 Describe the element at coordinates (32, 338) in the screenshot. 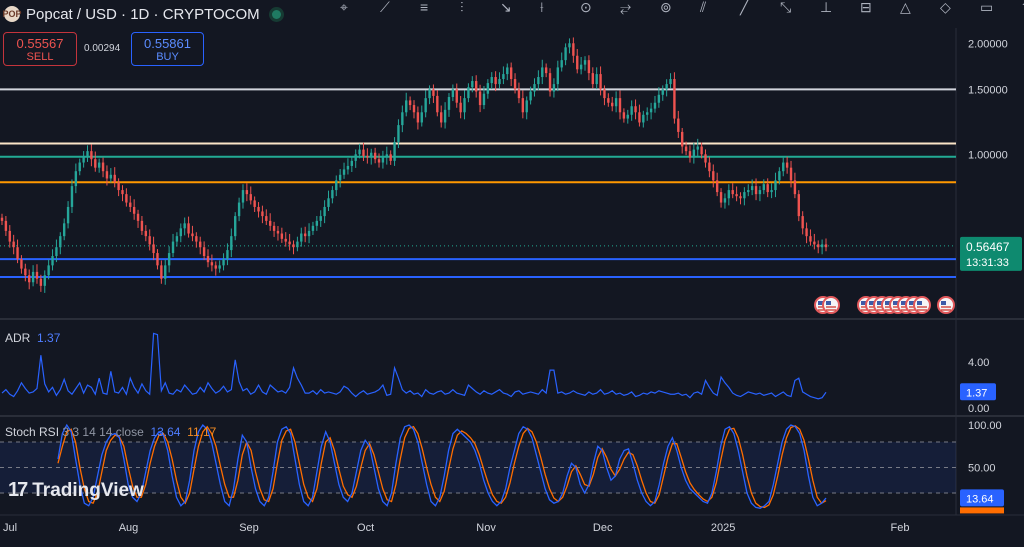

I see `adr-legend: ADR 1.37` at that location.